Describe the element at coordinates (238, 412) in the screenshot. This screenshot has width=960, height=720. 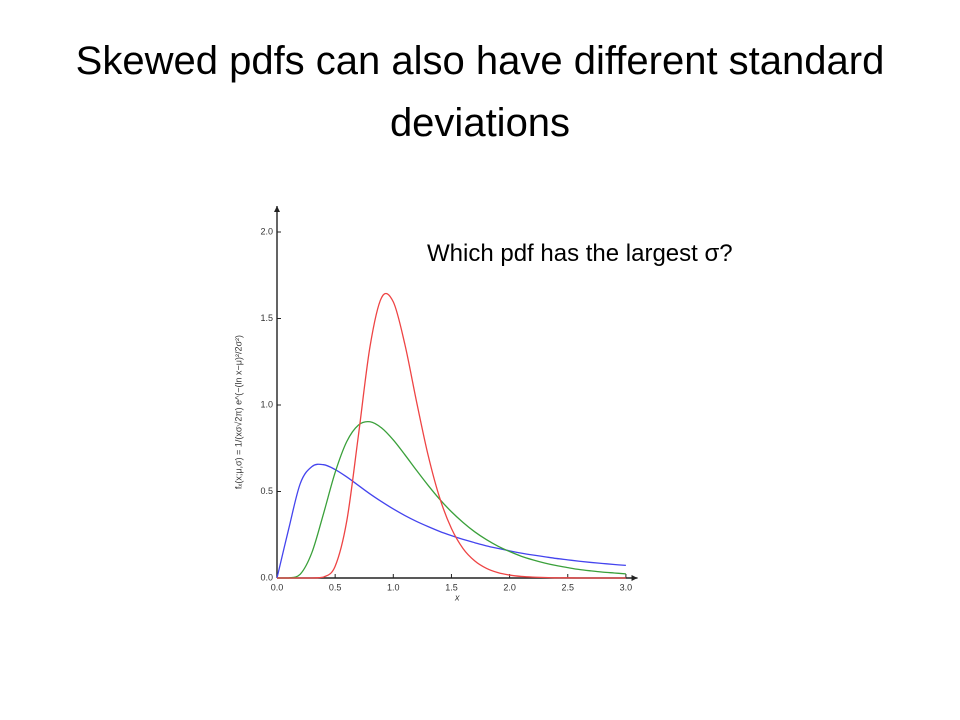
I see `y-axis-label: fₓ(x;μ,σ) = 1/(xσ√2π) e^(−(ln x−μ)²/2σ²)` at that location.